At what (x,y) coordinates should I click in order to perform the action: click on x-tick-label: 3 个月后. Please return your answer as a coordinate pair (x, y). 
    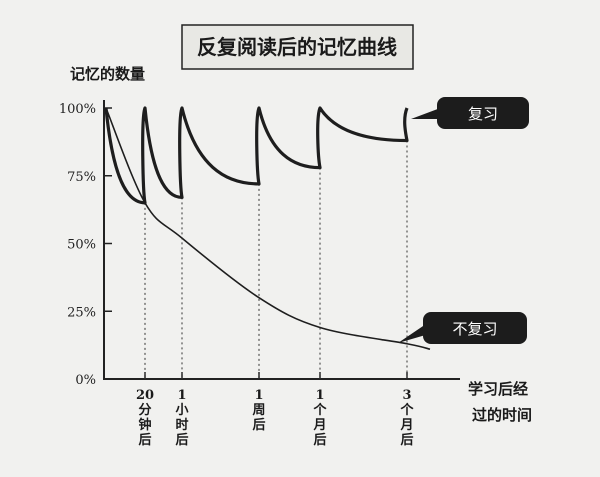
    Looking at the image, I should click on (406, 418).